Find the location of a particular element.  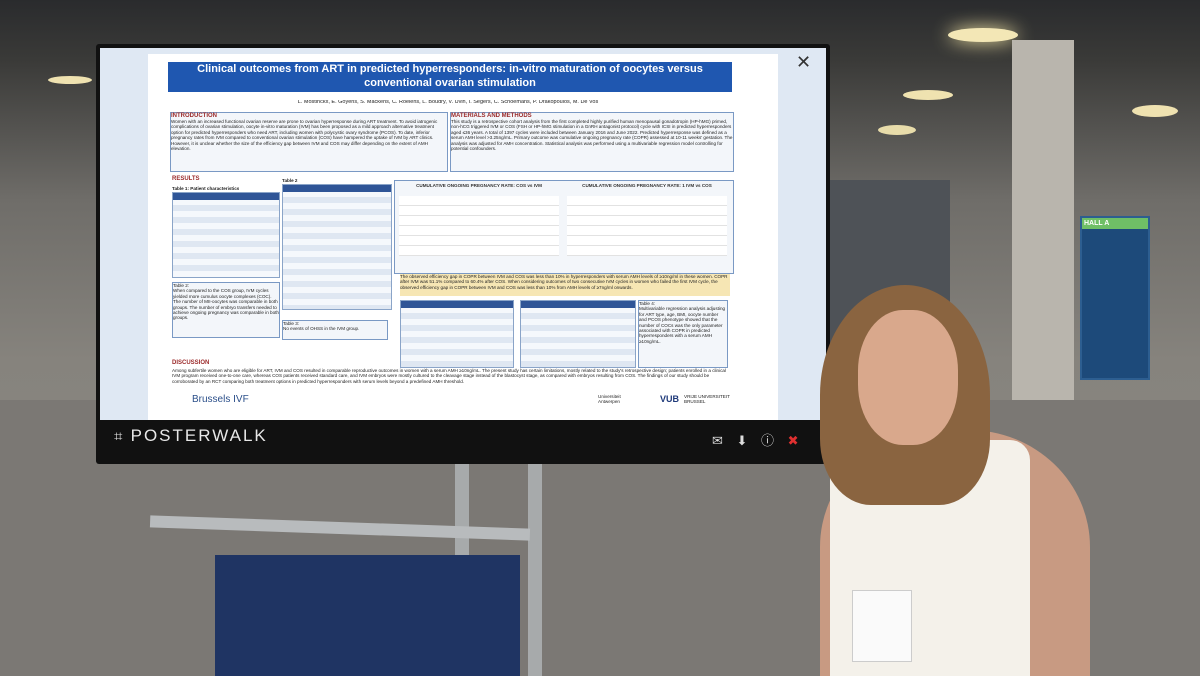

brand: ⌗ POSTERWALK is located at coordinates (191, 435).